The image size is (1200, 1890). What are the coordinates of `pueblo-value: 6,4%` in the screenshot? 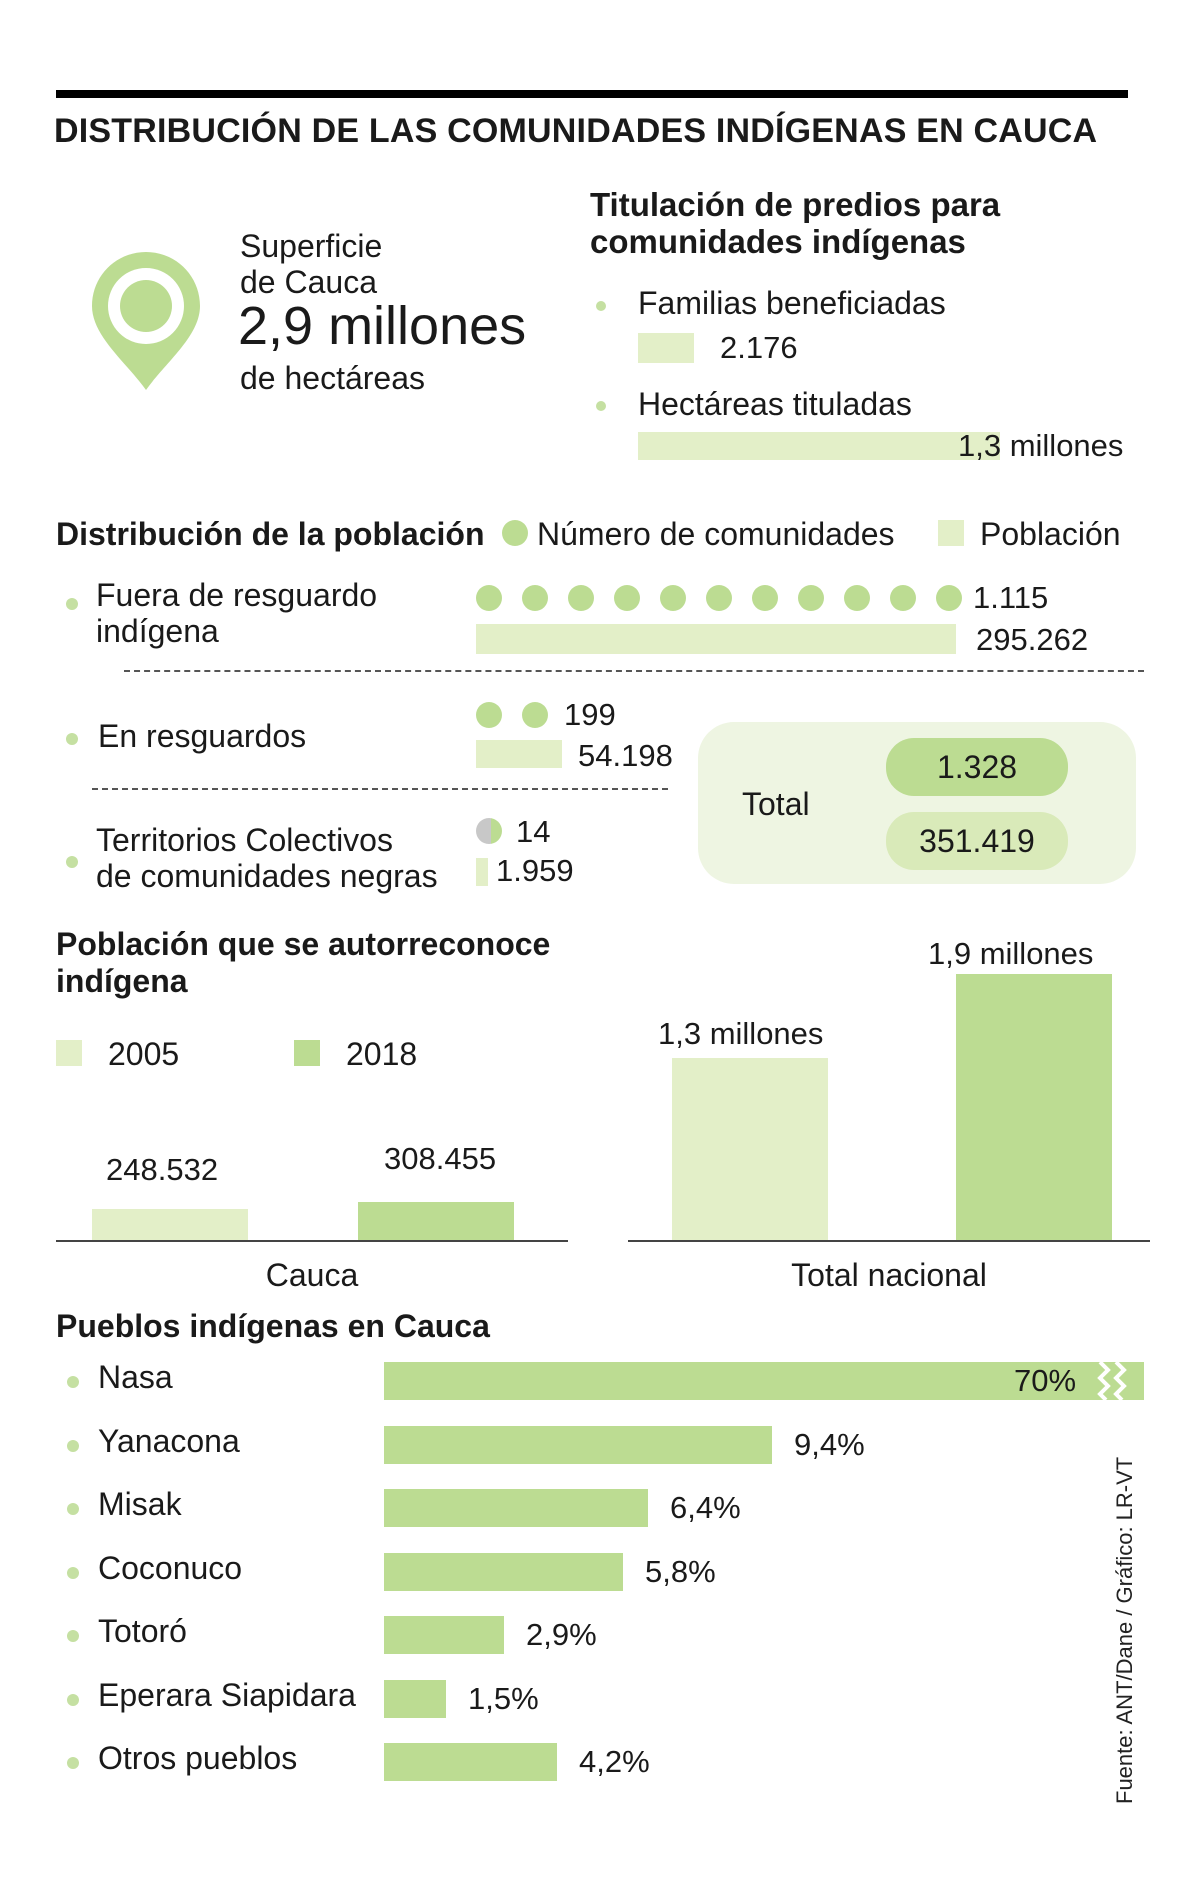 It's located at (705, 1507).